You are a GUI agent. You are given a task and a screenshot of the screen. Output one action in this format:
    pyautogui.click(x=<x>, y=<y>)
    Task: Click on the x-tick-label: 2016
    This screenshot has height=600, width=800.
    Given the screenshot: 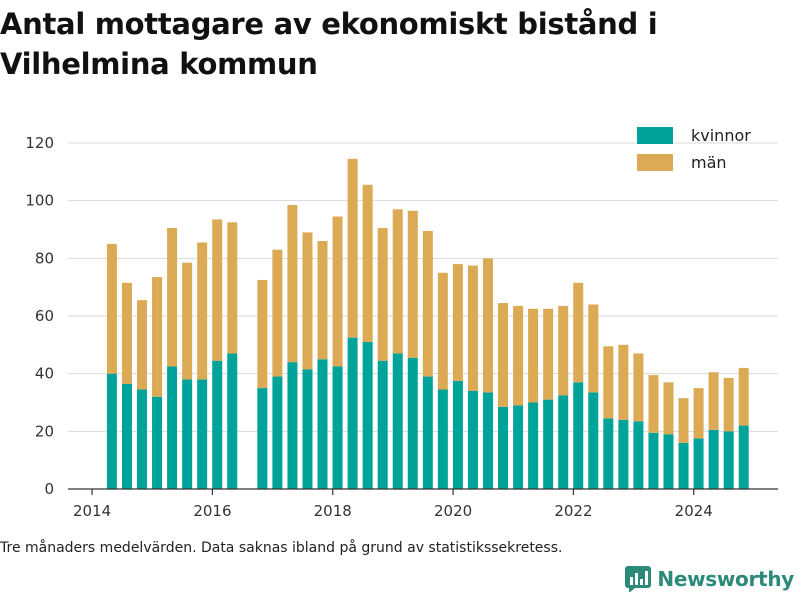 What is the action you would take?
    pyautogui.click(x=212, y=511)
    